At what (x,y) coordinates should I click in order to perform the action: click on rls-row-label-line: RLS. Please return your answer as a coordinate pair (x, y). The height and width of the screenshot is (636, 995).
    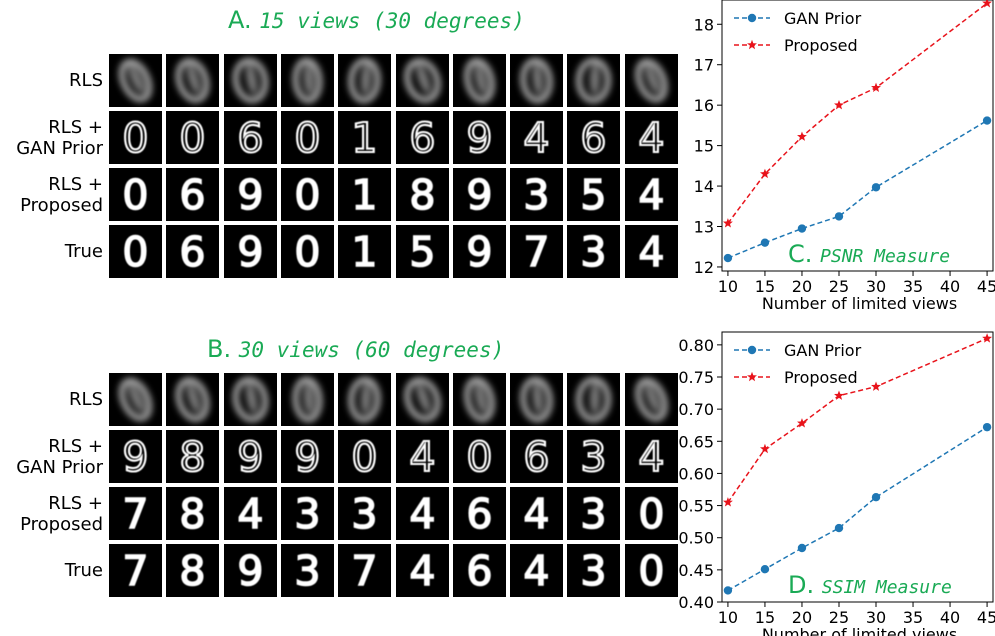
    Looking at the image, I should click on (86, 80).